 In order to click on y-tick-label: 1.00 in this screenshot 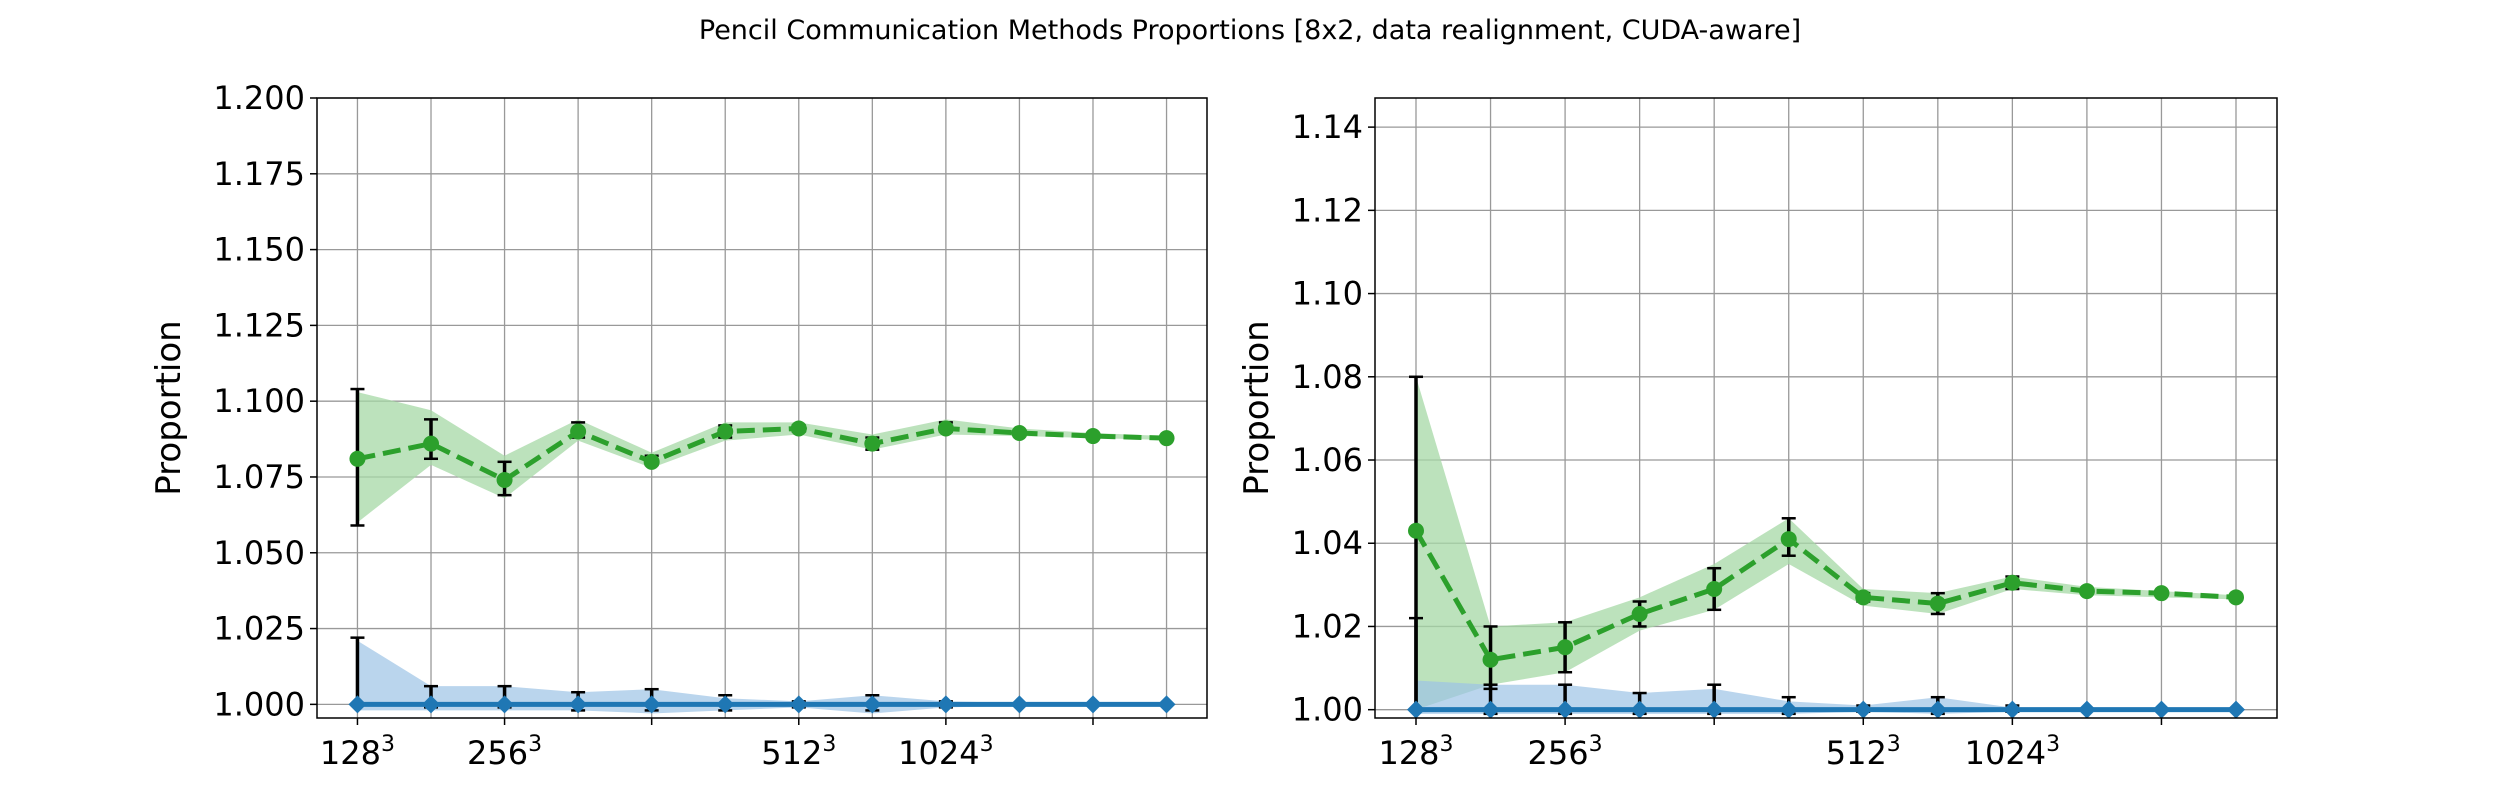, I will do `click(1327, 710)`.